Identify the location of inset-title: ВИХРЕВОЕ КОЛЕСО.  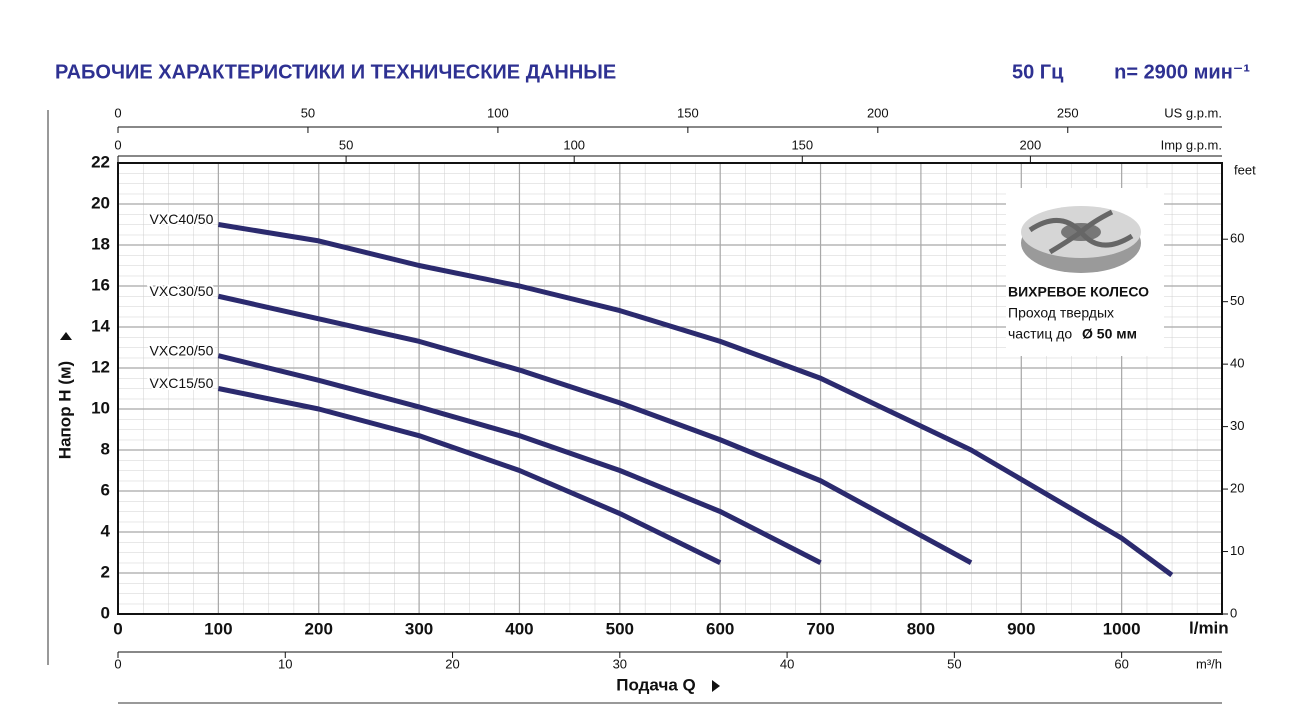
(1078, 292).